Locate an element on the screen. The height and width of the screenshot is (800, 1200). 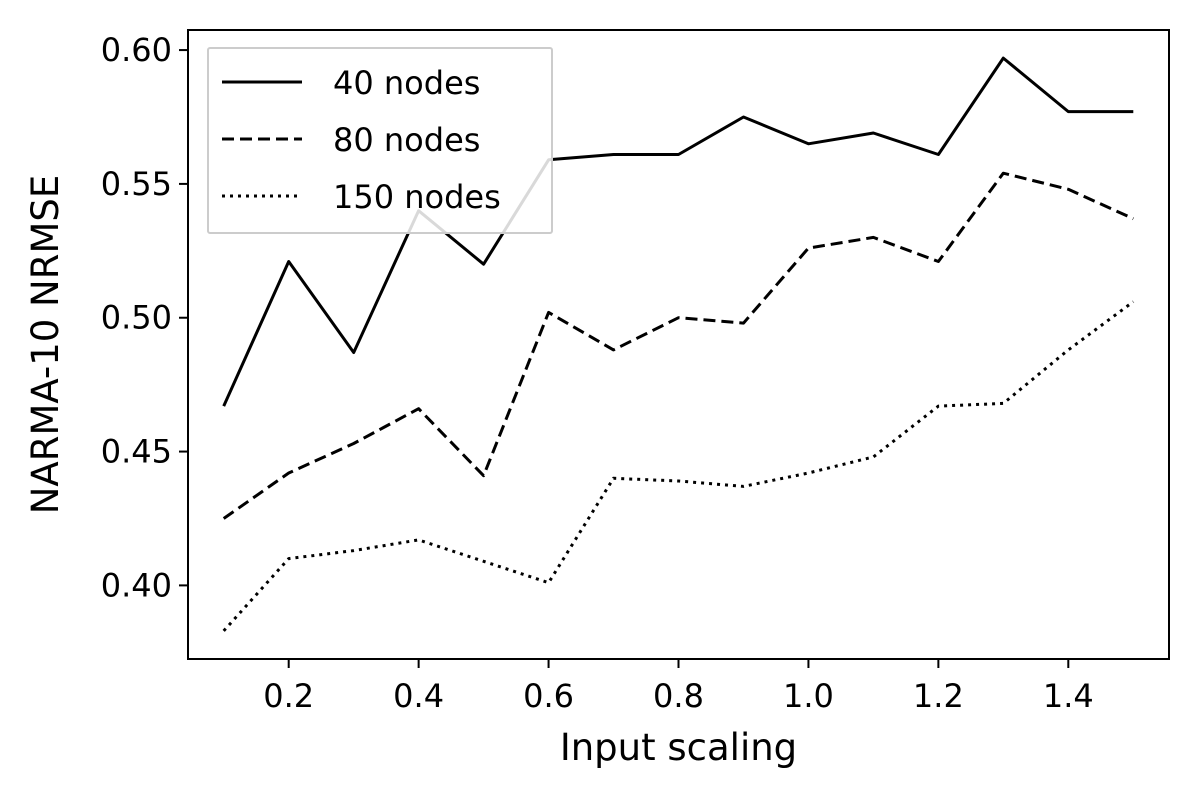
x-tick-label: 0.8 is located at coordinates (678, 696).